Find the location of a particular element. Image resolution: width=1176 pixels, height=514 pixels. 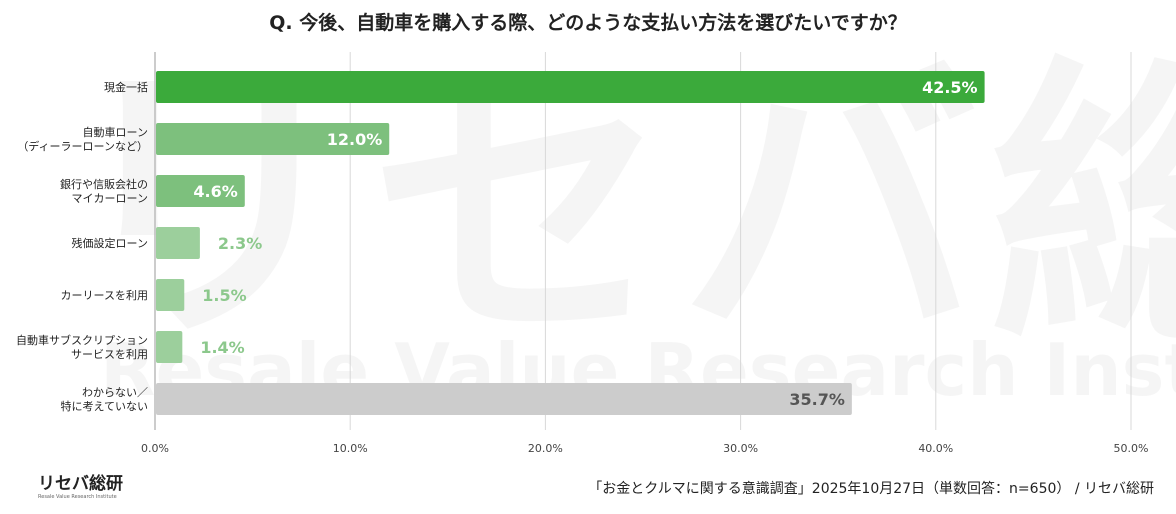

data-label: 35.7% is located at coordinates (817, 399).